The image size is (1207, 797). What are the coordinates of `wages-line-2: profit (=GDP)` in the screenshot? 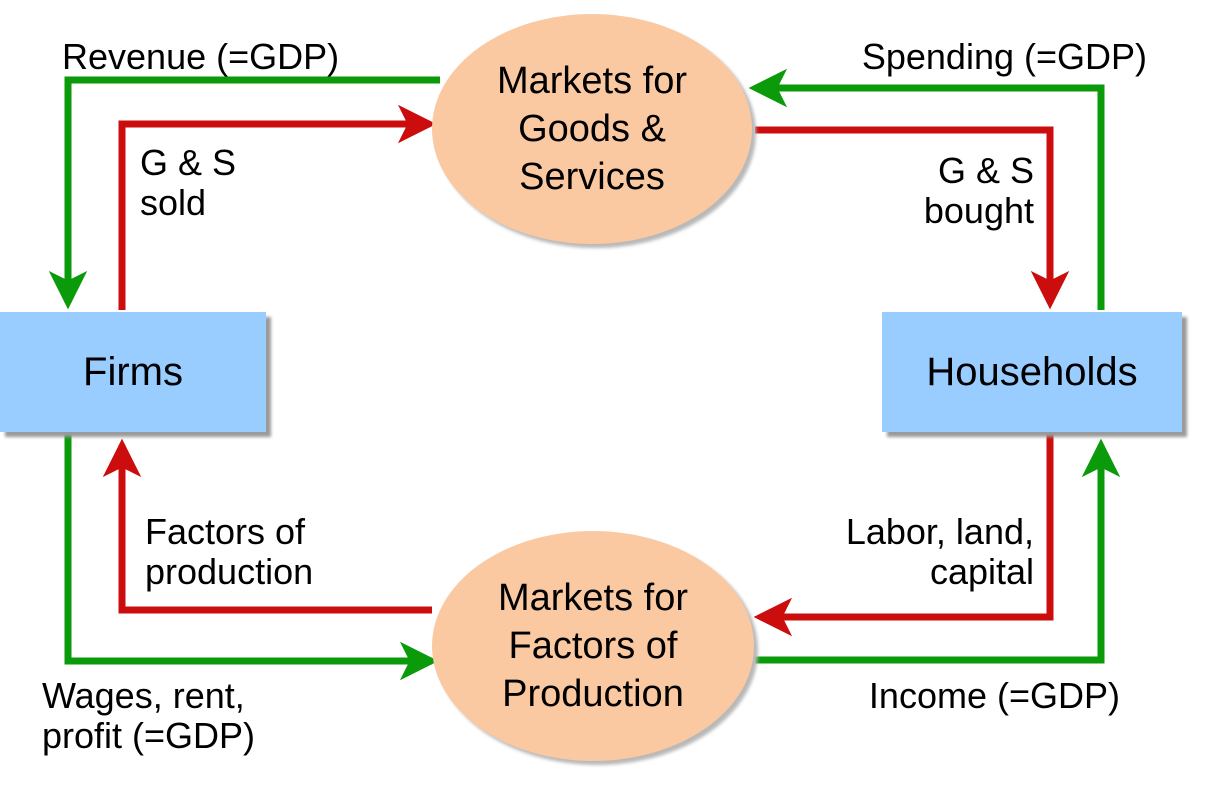 It's located at (149, 735).